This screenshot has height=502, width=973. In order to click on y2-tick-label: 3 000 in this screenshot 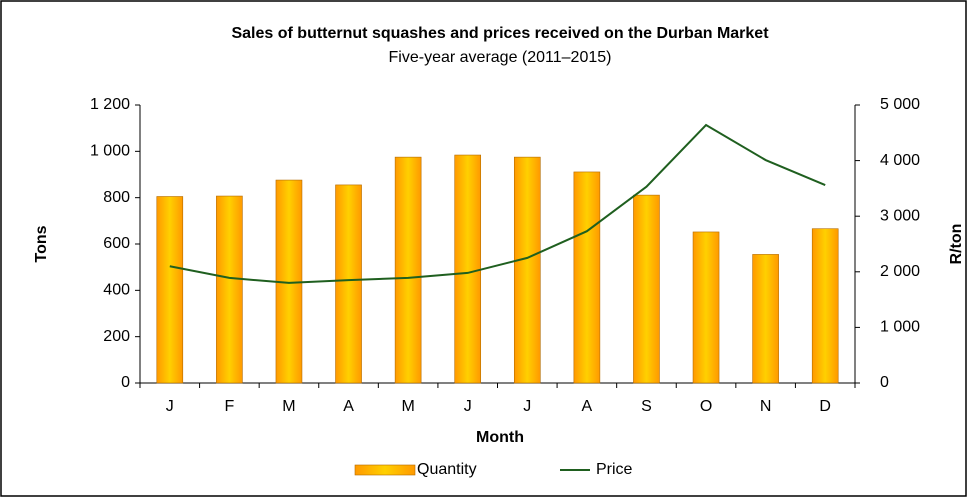, I will do `click(900, 215)`.